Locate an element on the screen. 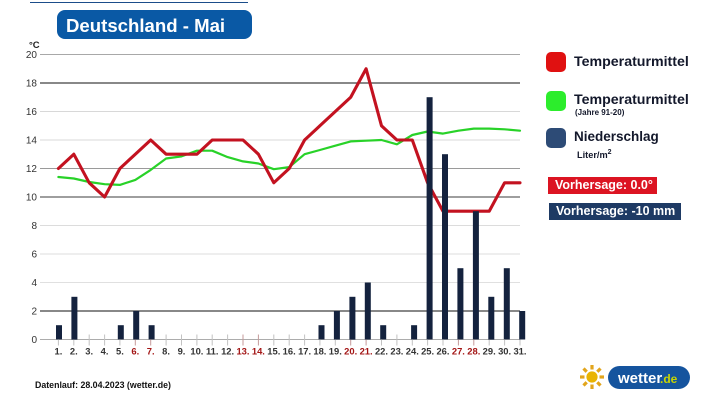  svg-text: 8. is located at coordinates (166, 351).